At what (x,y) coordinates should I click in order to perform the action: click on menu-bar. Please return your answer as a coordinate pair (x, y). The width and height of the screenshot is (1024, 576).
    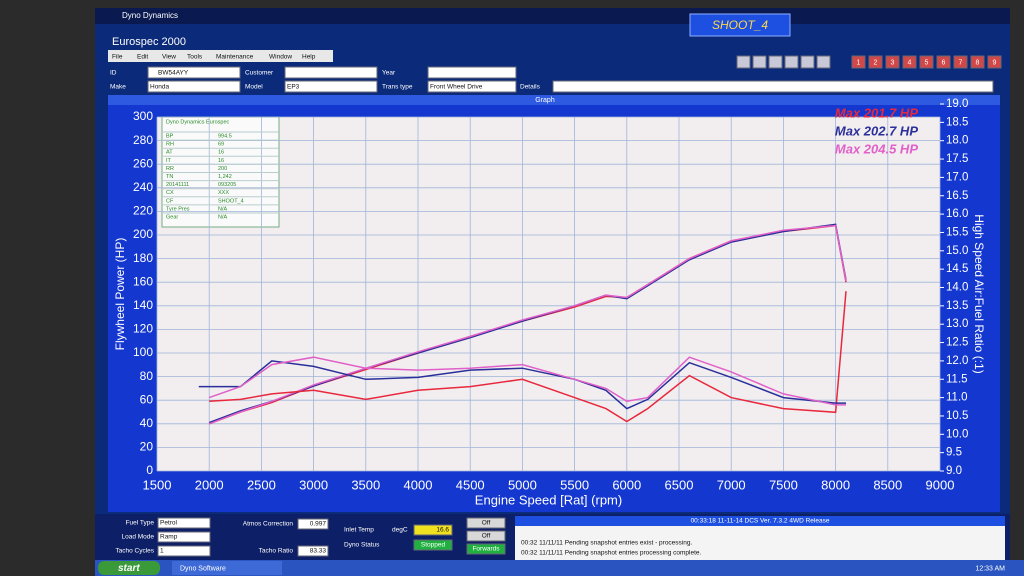
    Looking at the image, I should click on (220, 56).